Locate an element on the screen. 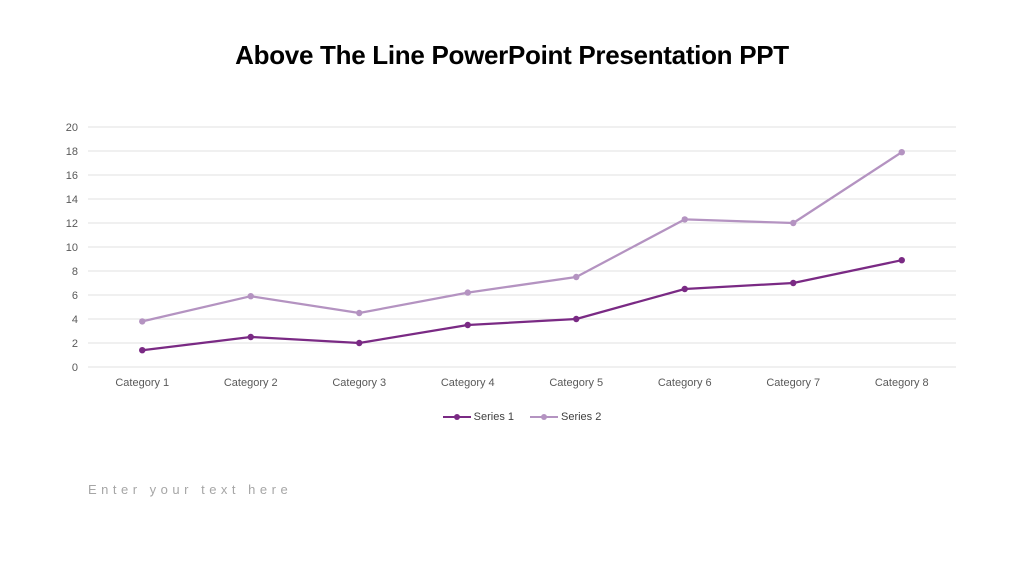 The height and width of the screenshot is (576, 1024). text-placeholder: Enter your text here is located at coordinates (190, 489).